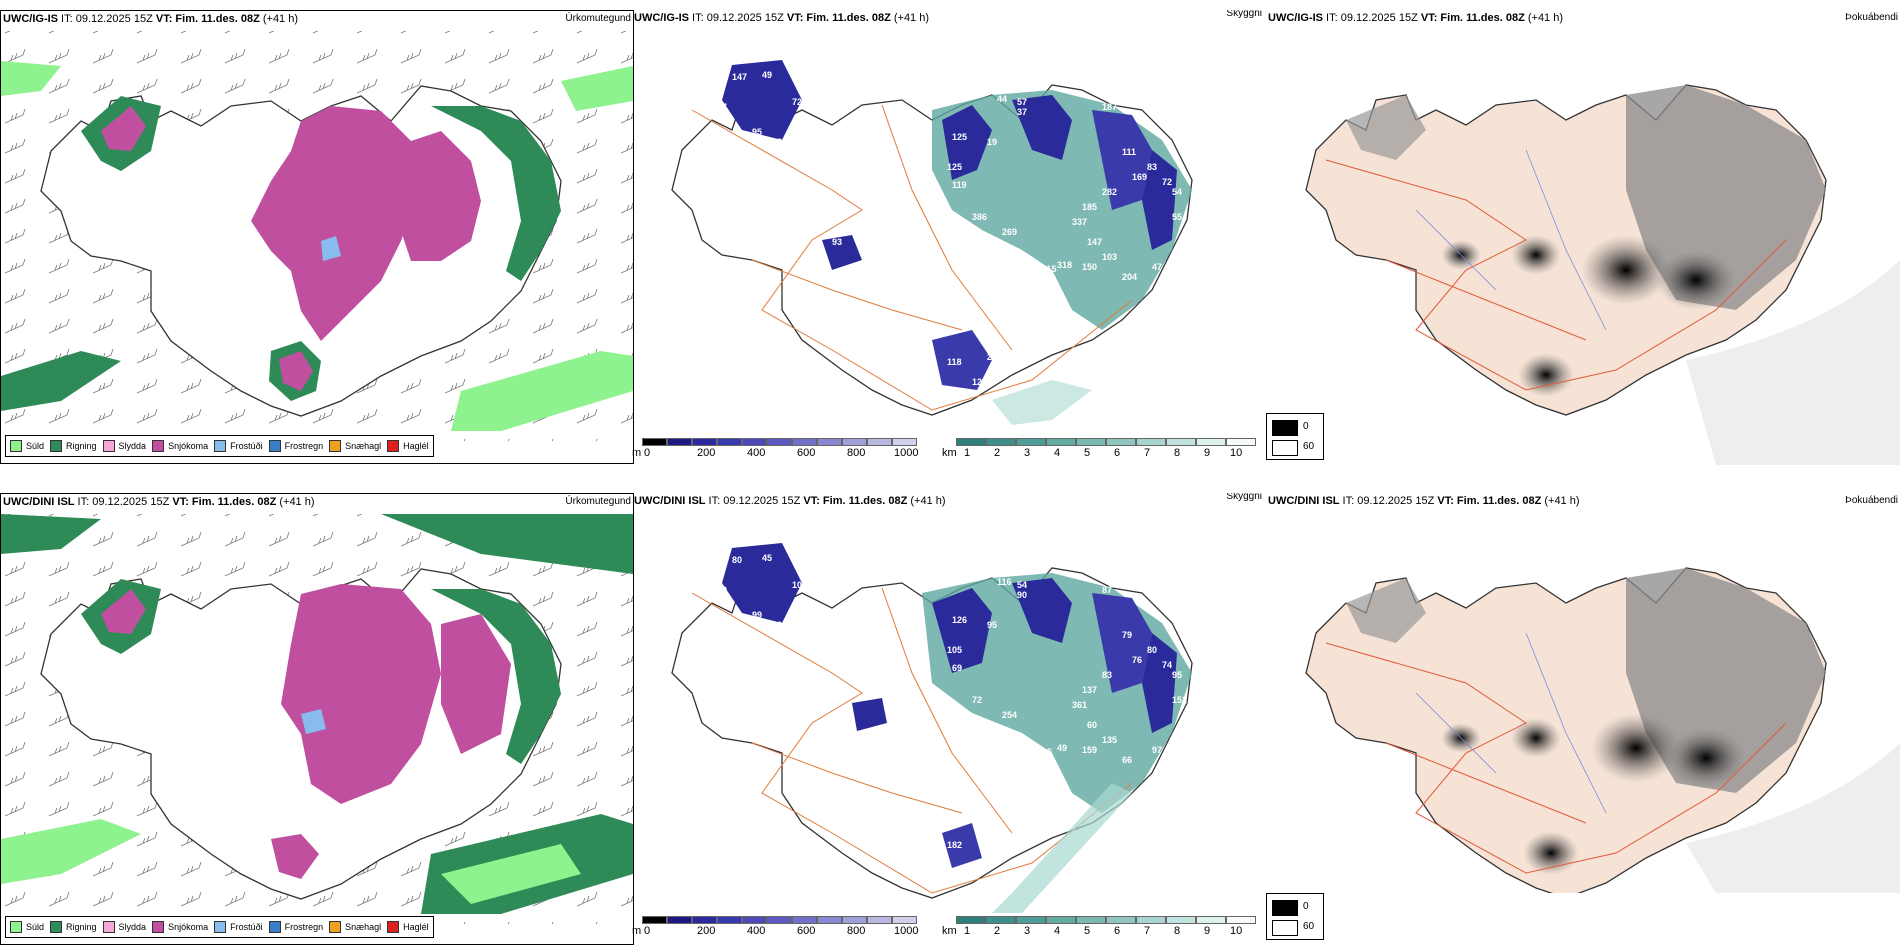 This screenshot has width=1900, height=950. Describe the element at coordinates (1004, 582) in the screenshot. I see `ceiling-value-label: 116` at that location.